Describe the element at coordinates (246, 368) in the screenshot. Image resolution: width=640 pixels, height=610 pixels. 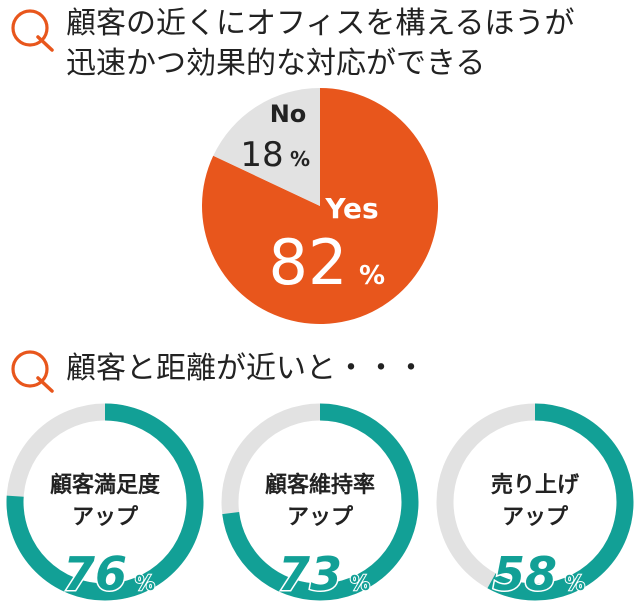
I see `question-2-text: 顧客と距離が近いと・・・` at that location.